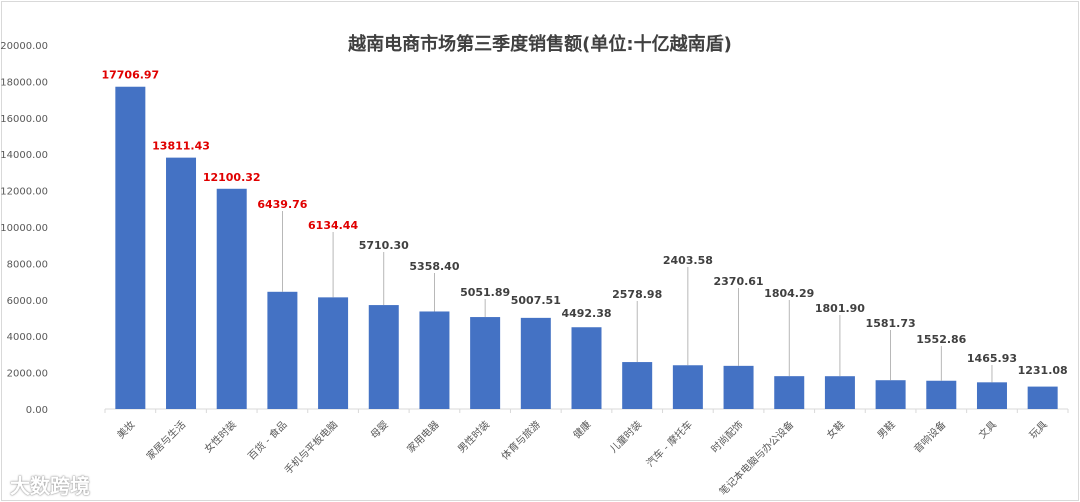 Image resolution: width=1080 pixels, height=502 pixels. What do you see at coordinates (333, 353) in the screenshot?
I see `bar-手机与平板电脑` at bounding box center [333, 353].